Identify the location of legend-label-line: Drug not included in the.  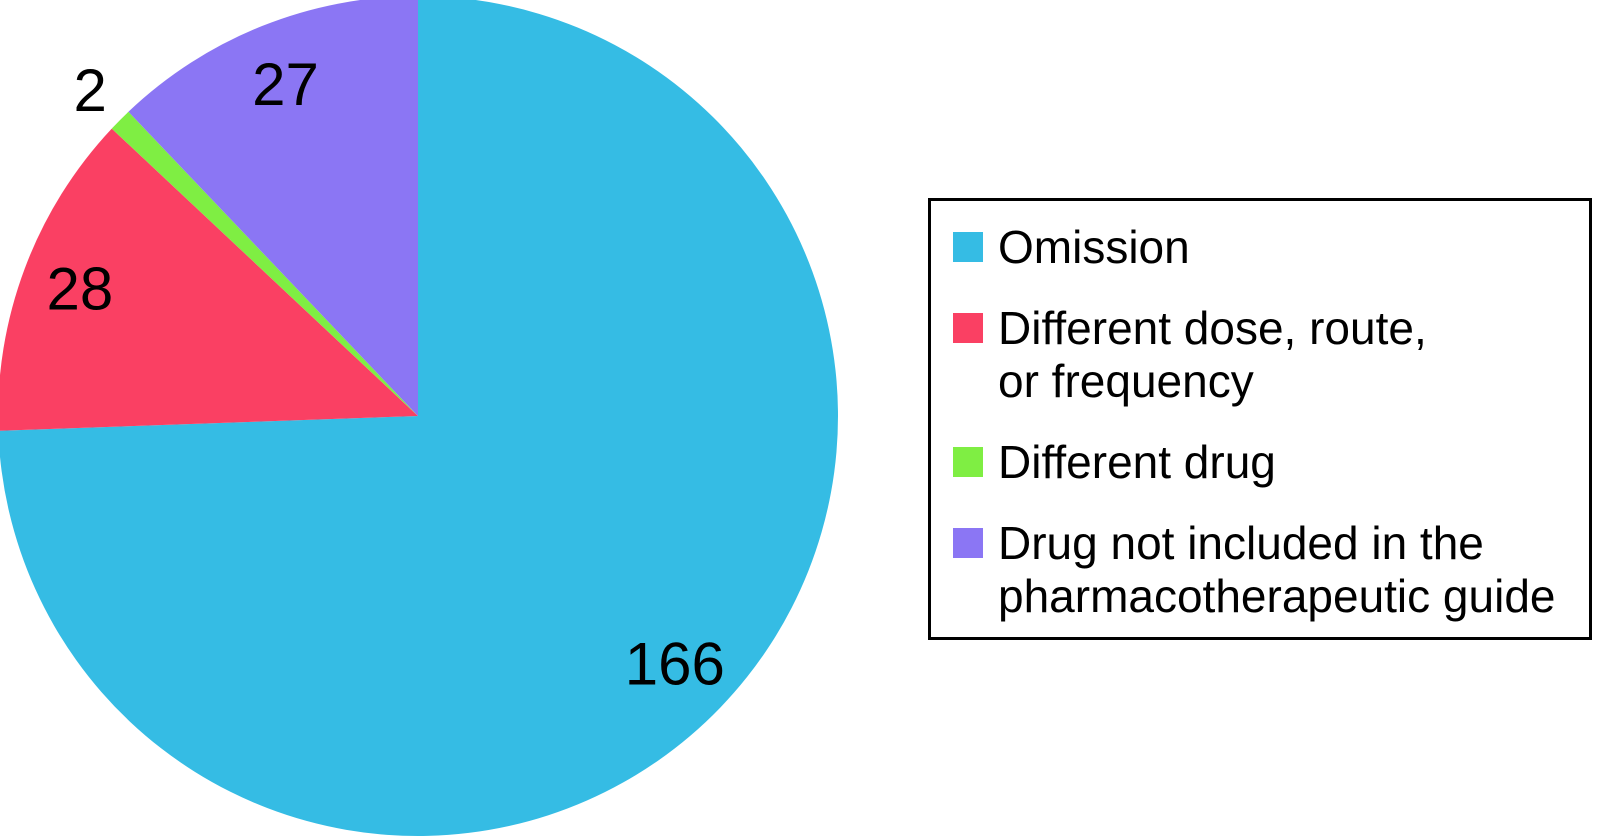
(1241, 543).